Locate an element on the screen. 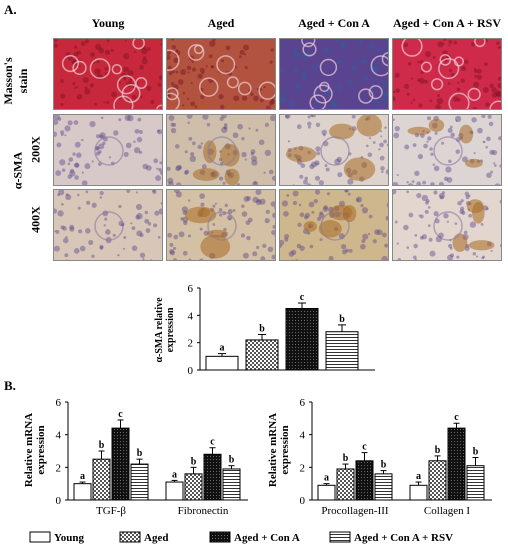  b2-ytick-label-2: 4 is located at coordinates (303, 436).